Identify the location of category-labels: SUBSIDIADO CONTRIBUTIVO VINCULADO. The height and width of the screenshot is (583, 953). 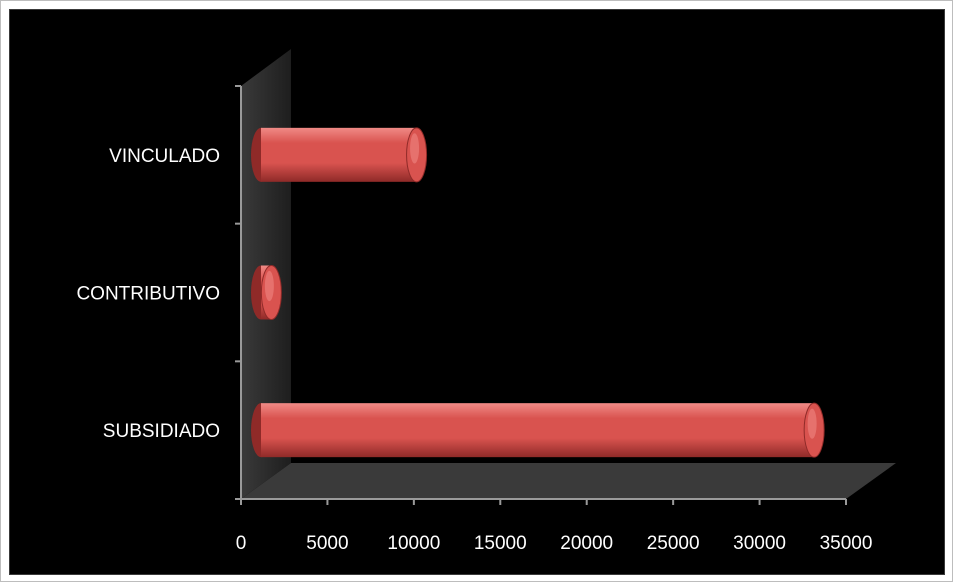
(148, 294).